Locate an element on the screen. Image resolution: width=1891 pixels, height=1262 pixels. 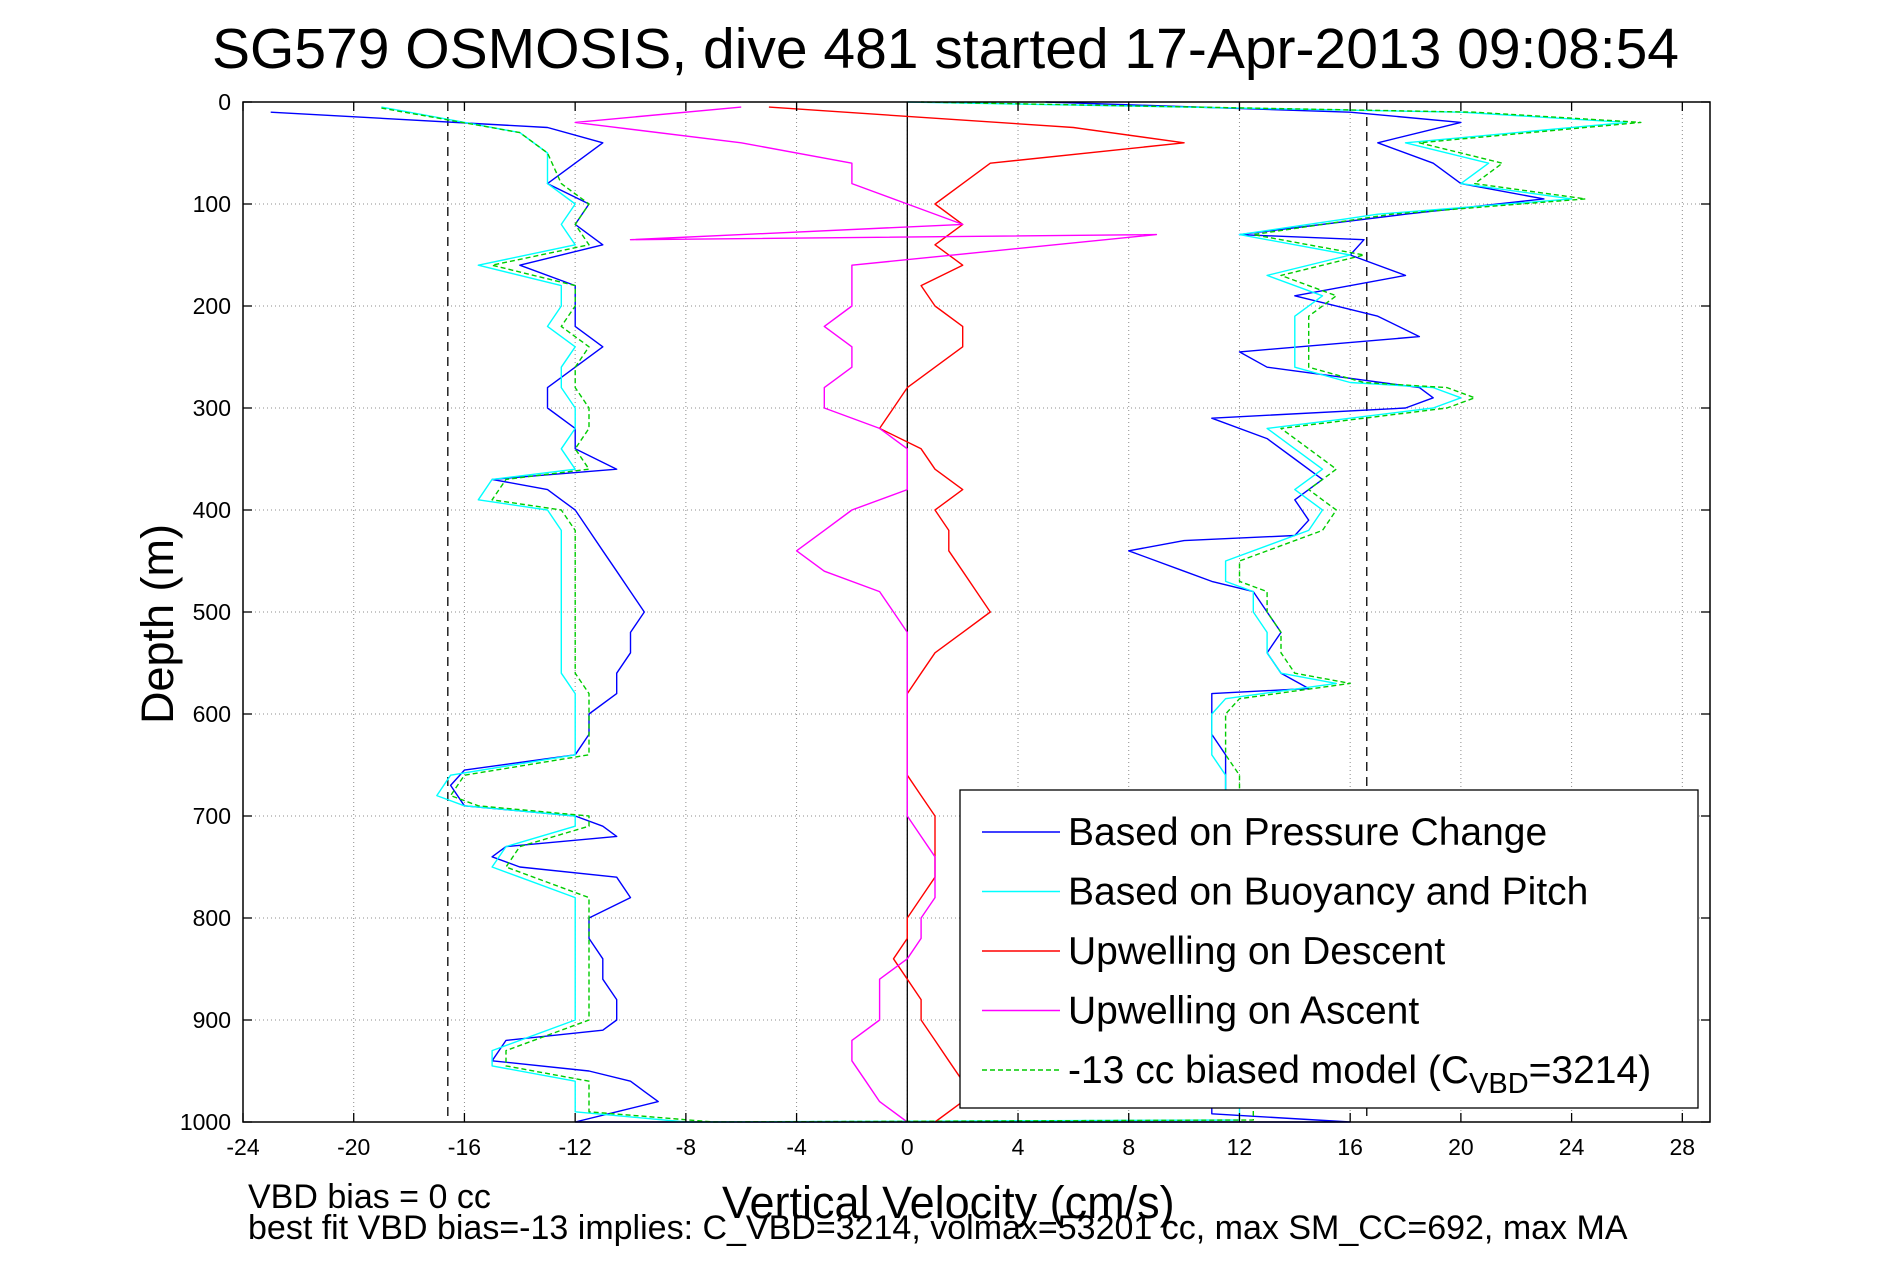
y-tick-label: 700 is located at coordinates (212, 816).